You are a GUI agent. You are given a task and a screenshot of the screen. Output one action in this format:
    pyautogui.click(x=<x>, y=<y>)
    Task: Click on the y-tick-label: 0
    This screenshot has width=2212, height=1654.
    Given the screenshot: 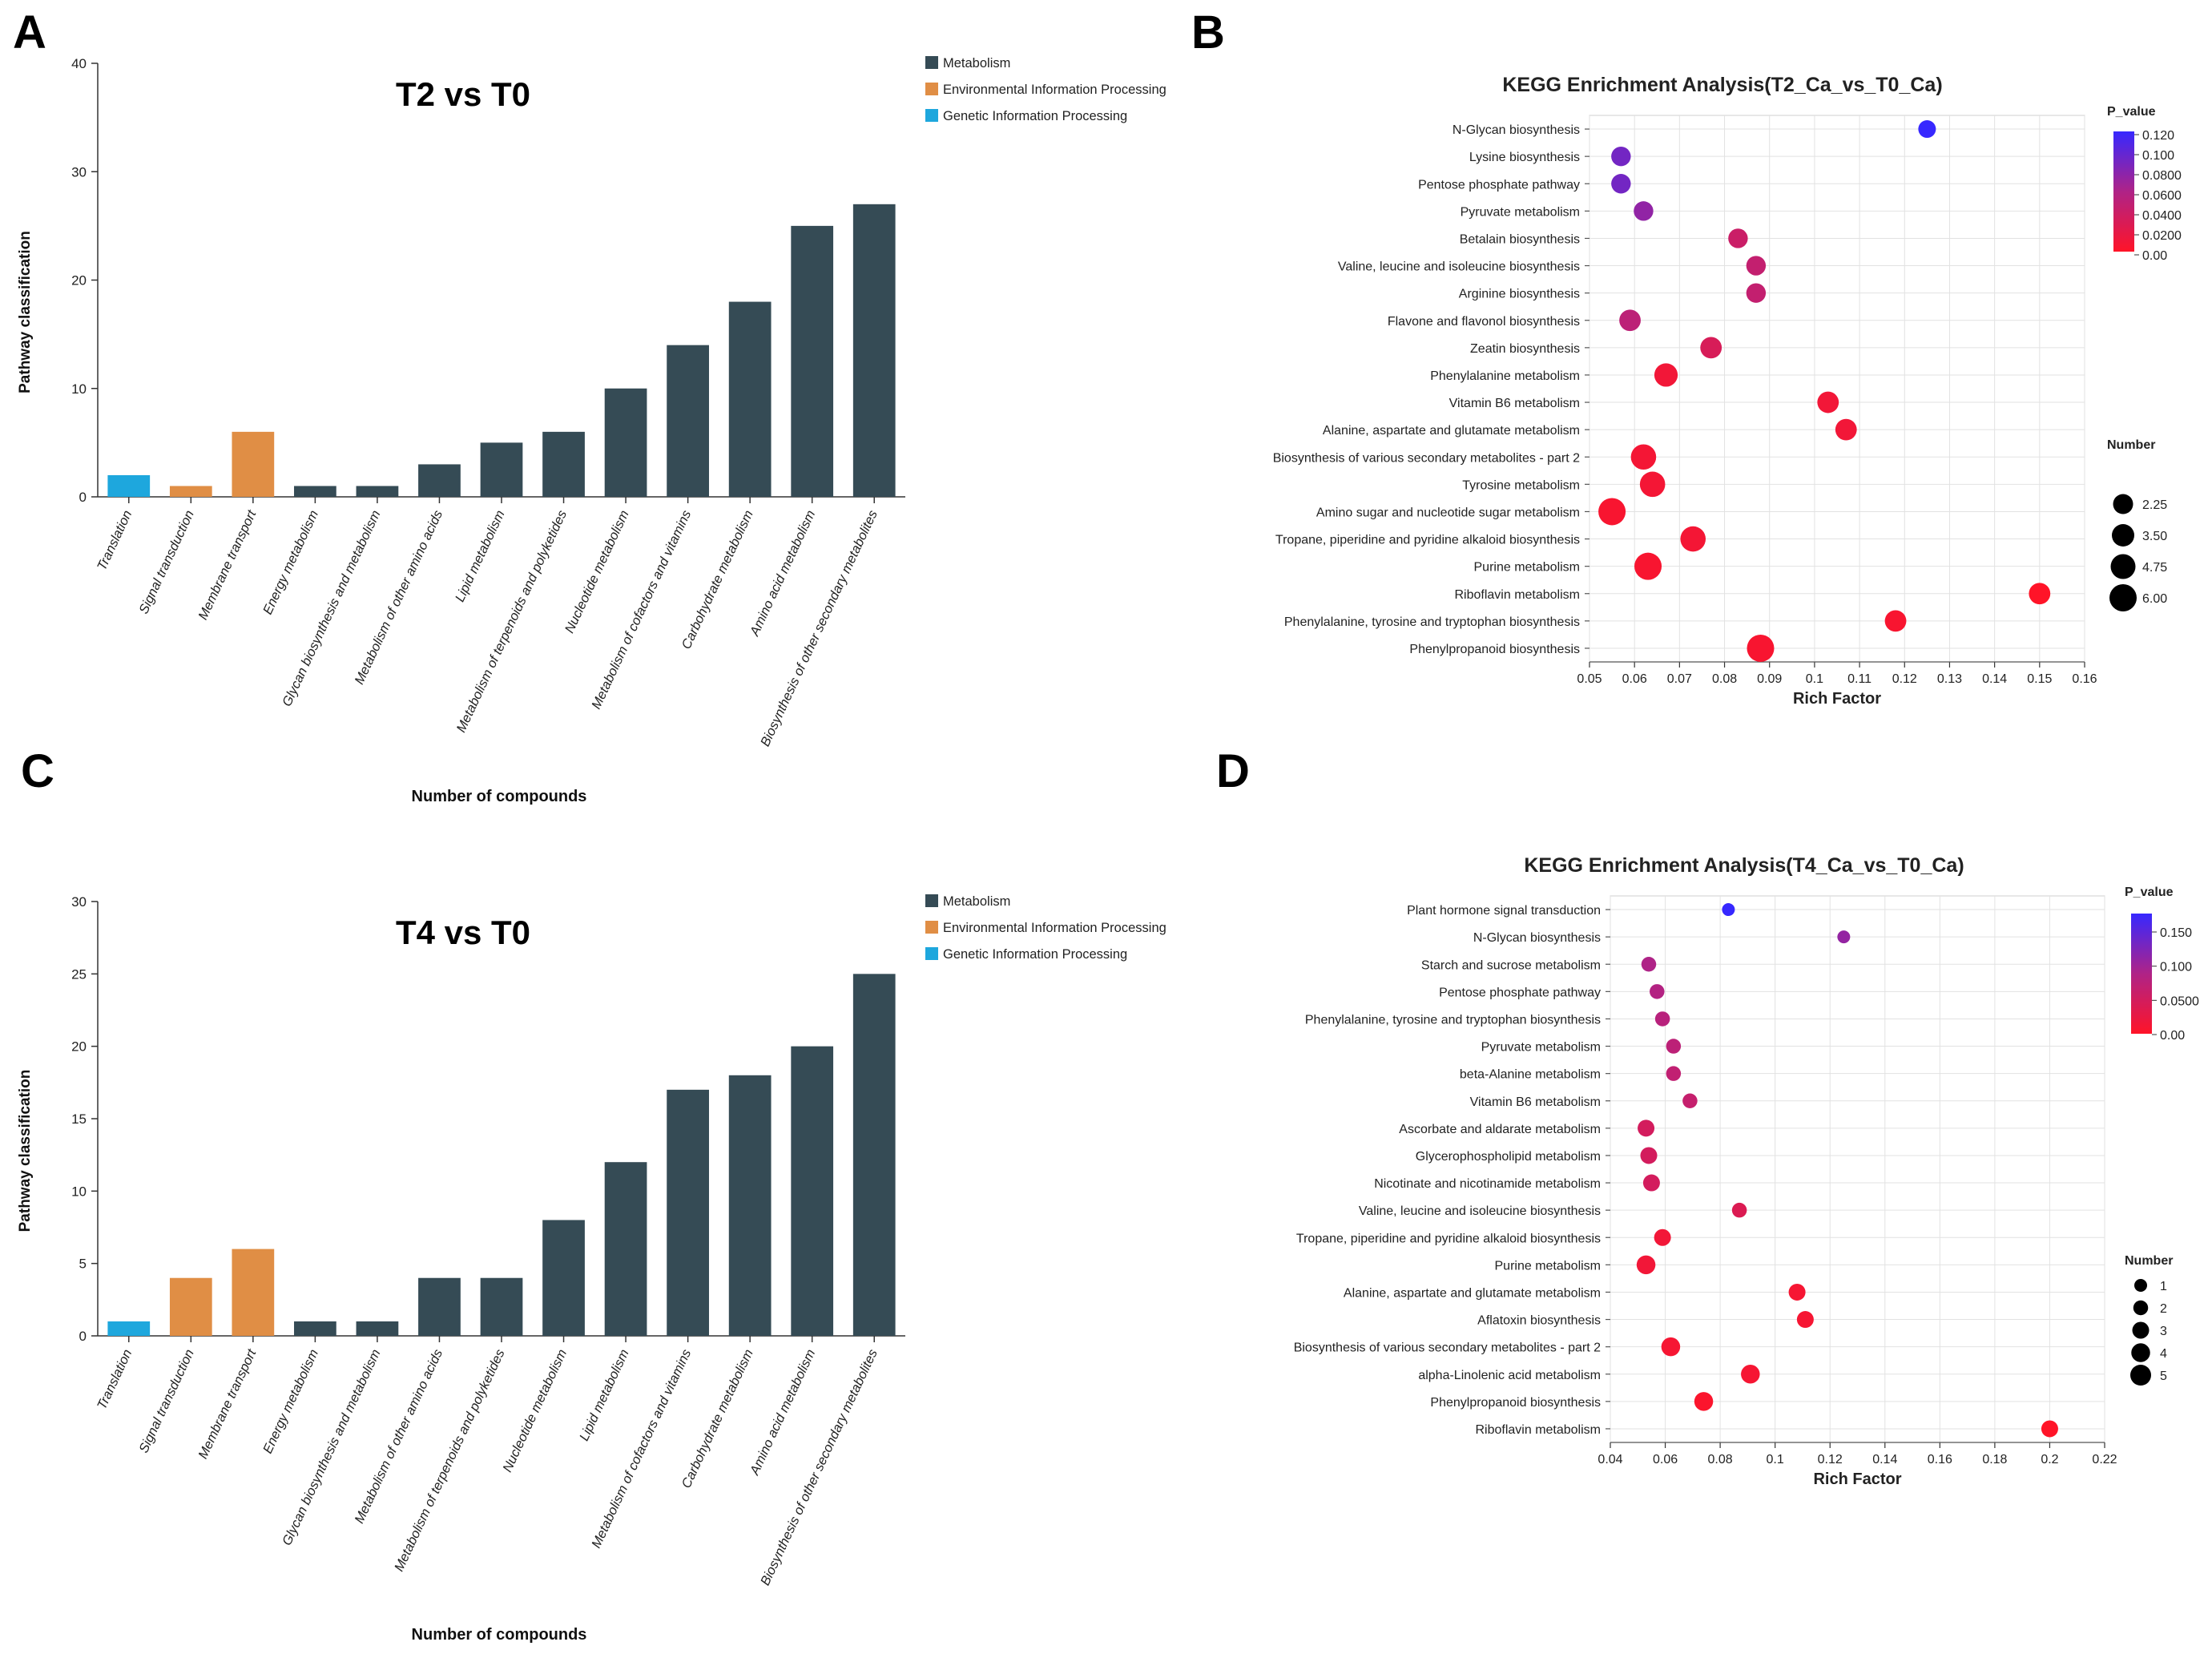 What is the action you would take?
    pyautogui.click(x=83, y=1336)
    